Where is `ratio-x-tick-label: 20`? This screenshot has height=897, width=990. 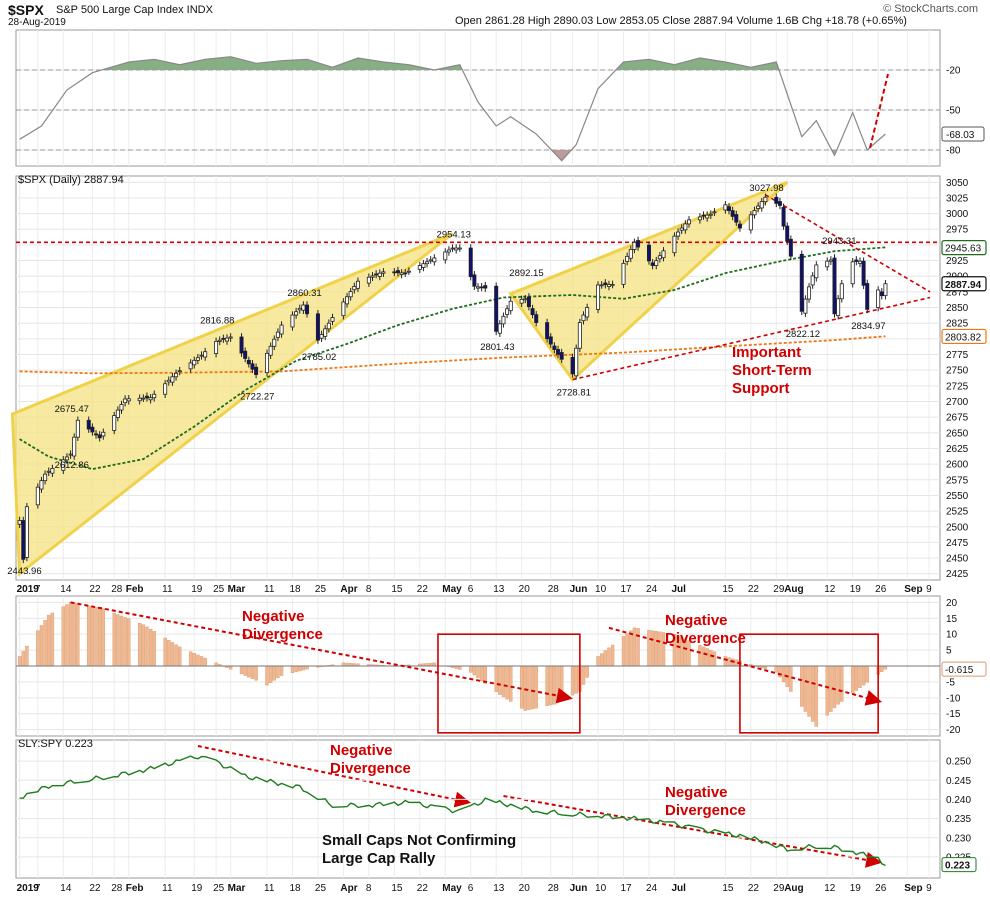
ratio-x-tick-label: 20 is located at coordinates (525, 888).